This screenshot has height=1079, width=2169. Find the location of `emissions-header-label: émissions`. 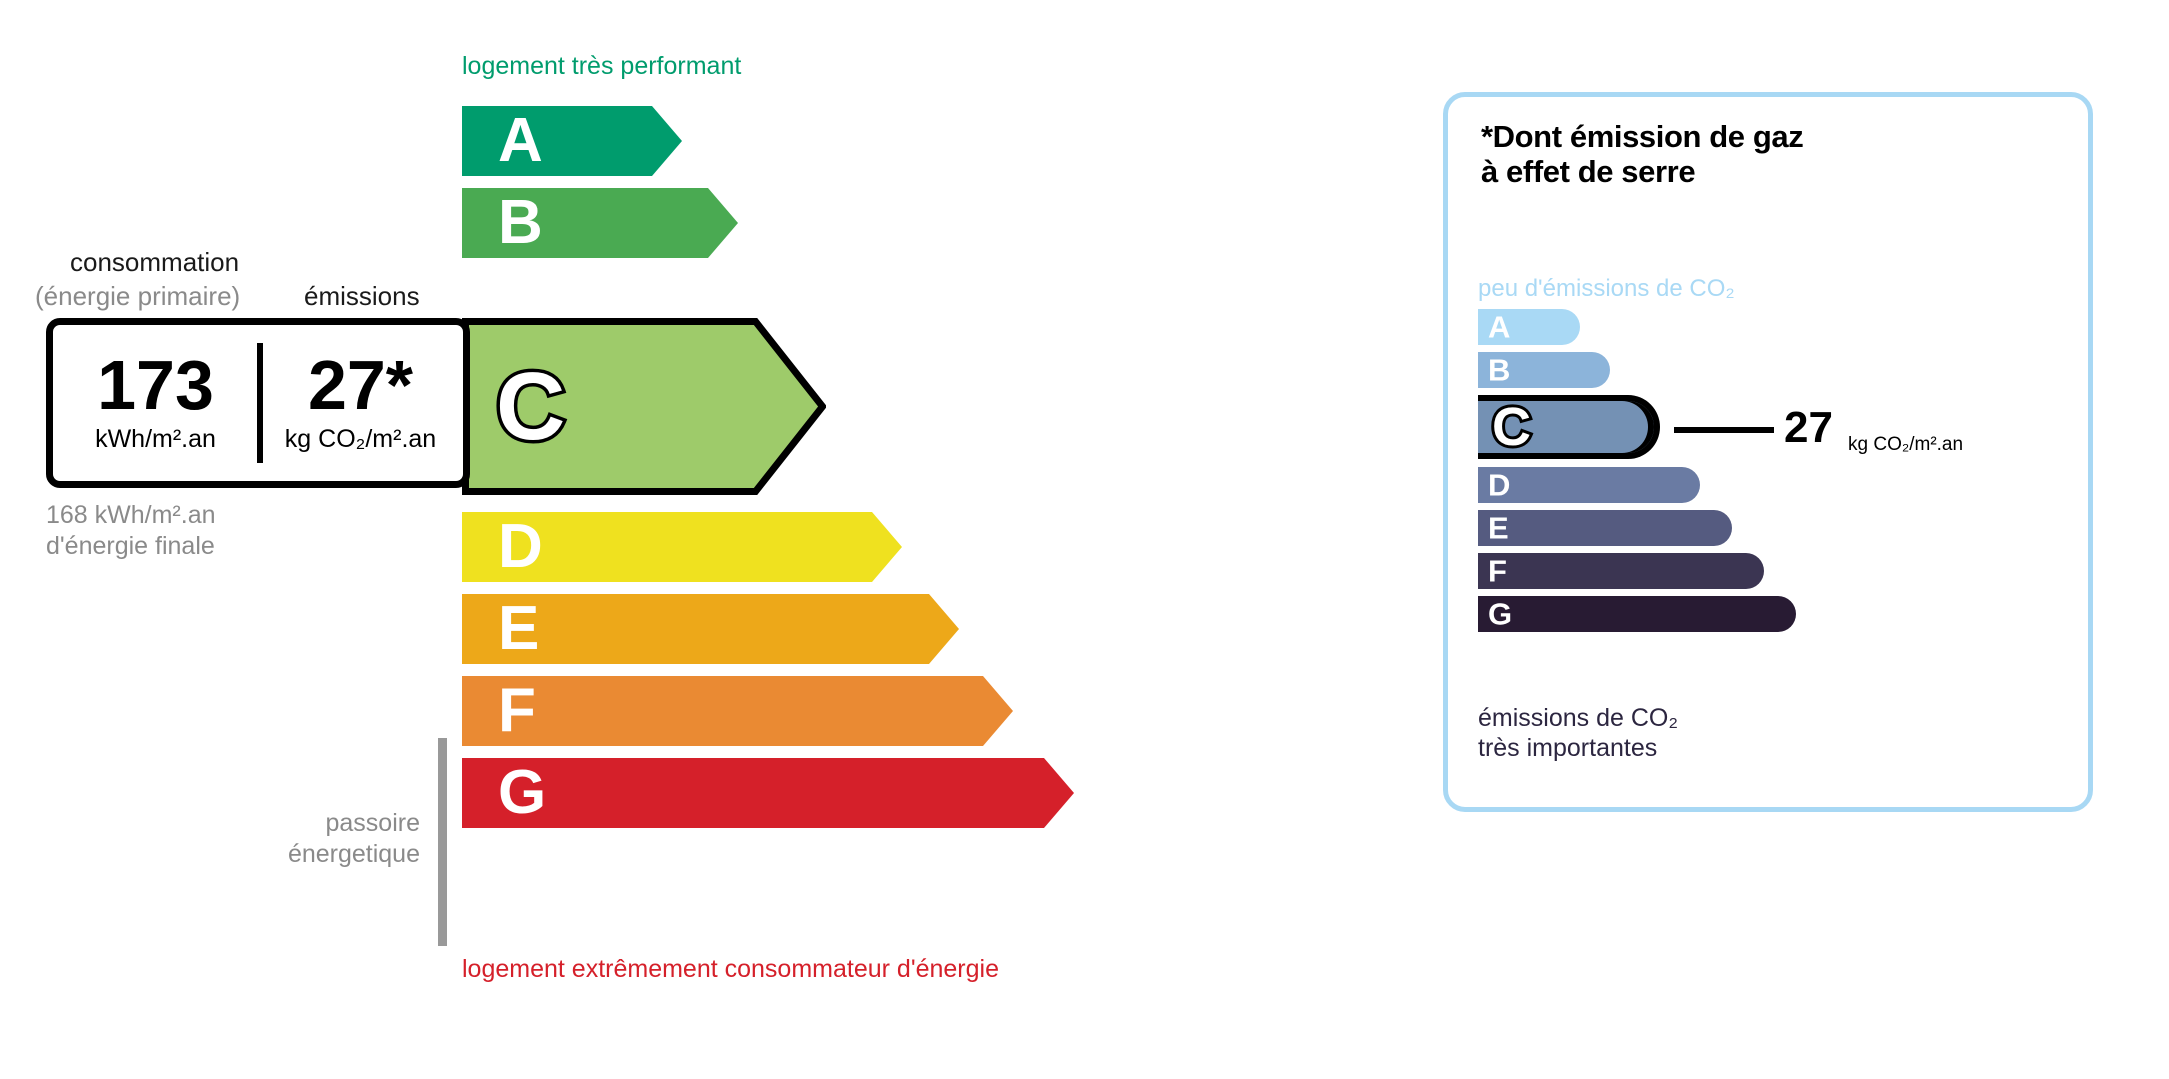

emissions-header-label: émissions is located at coordinates (362, 296).